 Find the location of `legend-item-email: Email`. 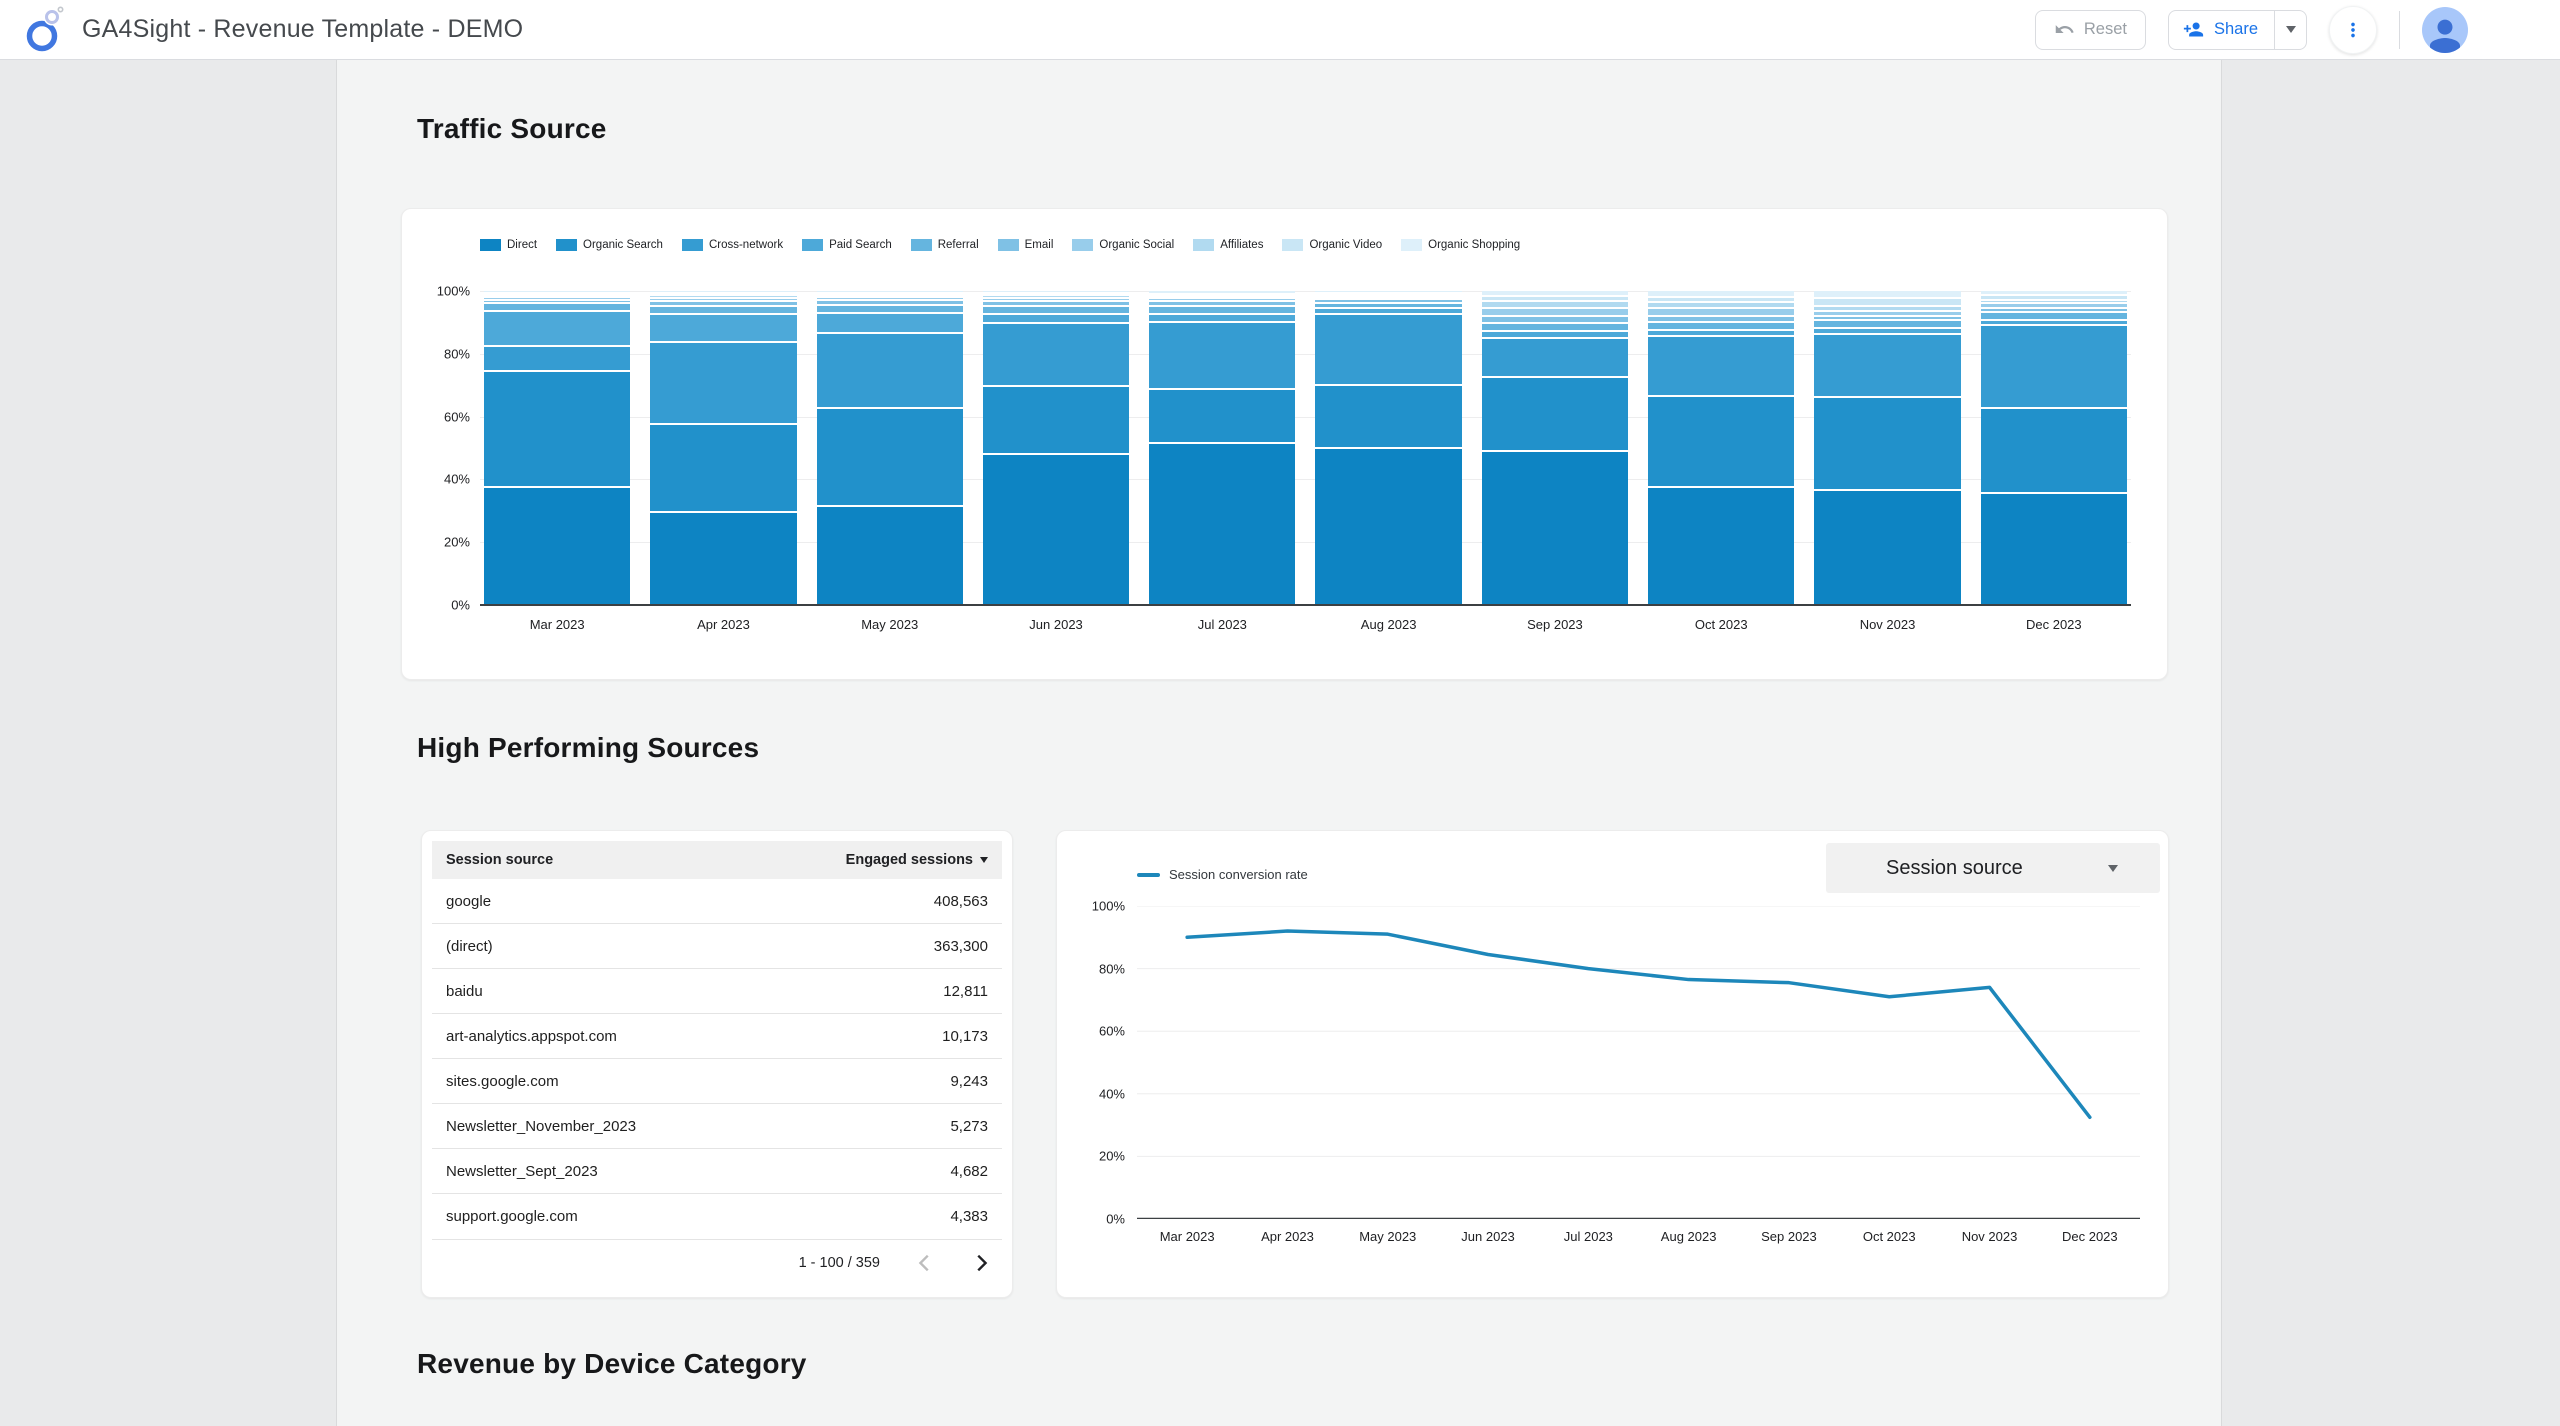

legend-item-email: Email is located at coordinates (1025, 245).